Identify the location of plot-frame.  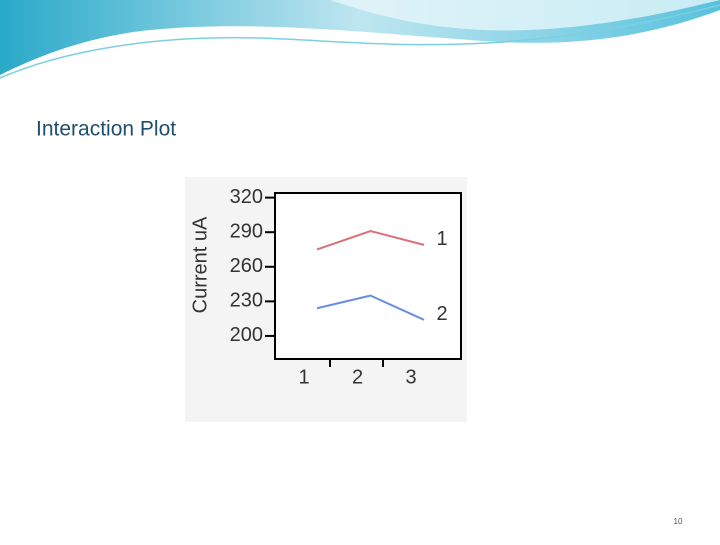
(368, 276).